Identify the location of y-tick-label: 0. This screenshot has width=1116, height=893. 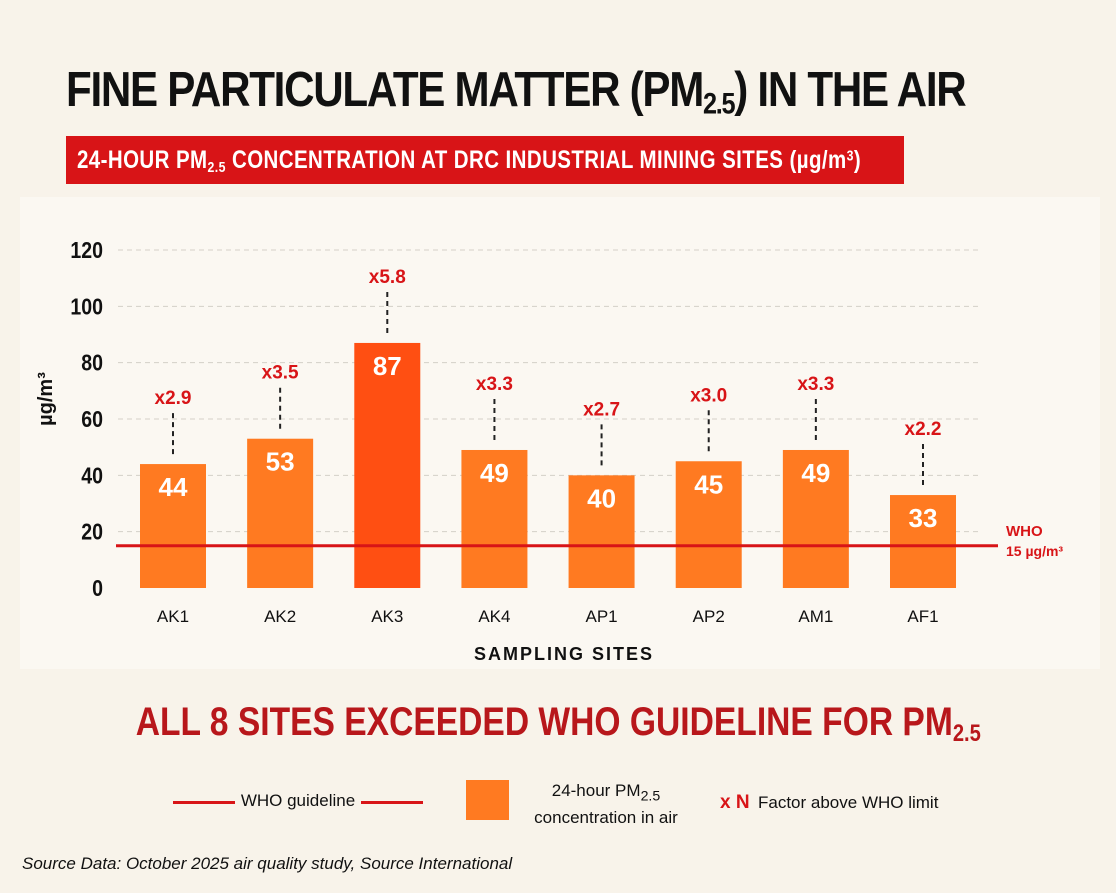
(97, 589).